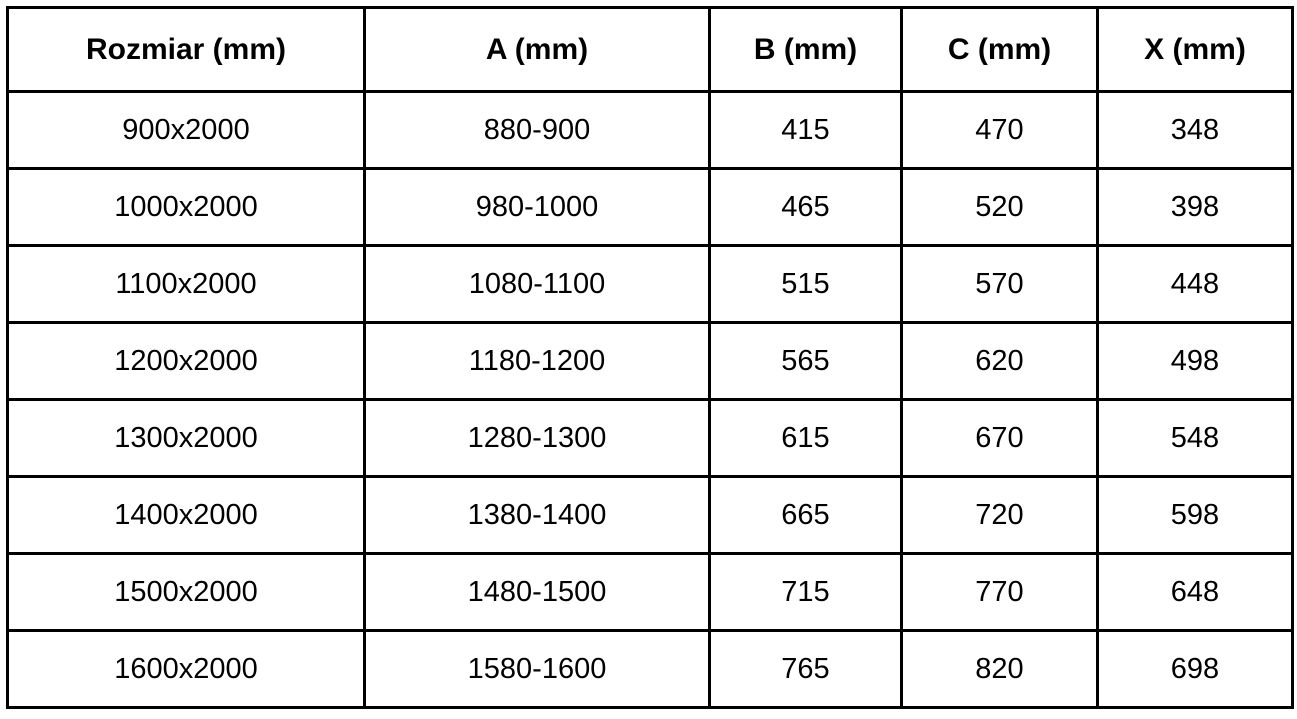  I want to click on table-cell: 980-1000, so click(537, 207).